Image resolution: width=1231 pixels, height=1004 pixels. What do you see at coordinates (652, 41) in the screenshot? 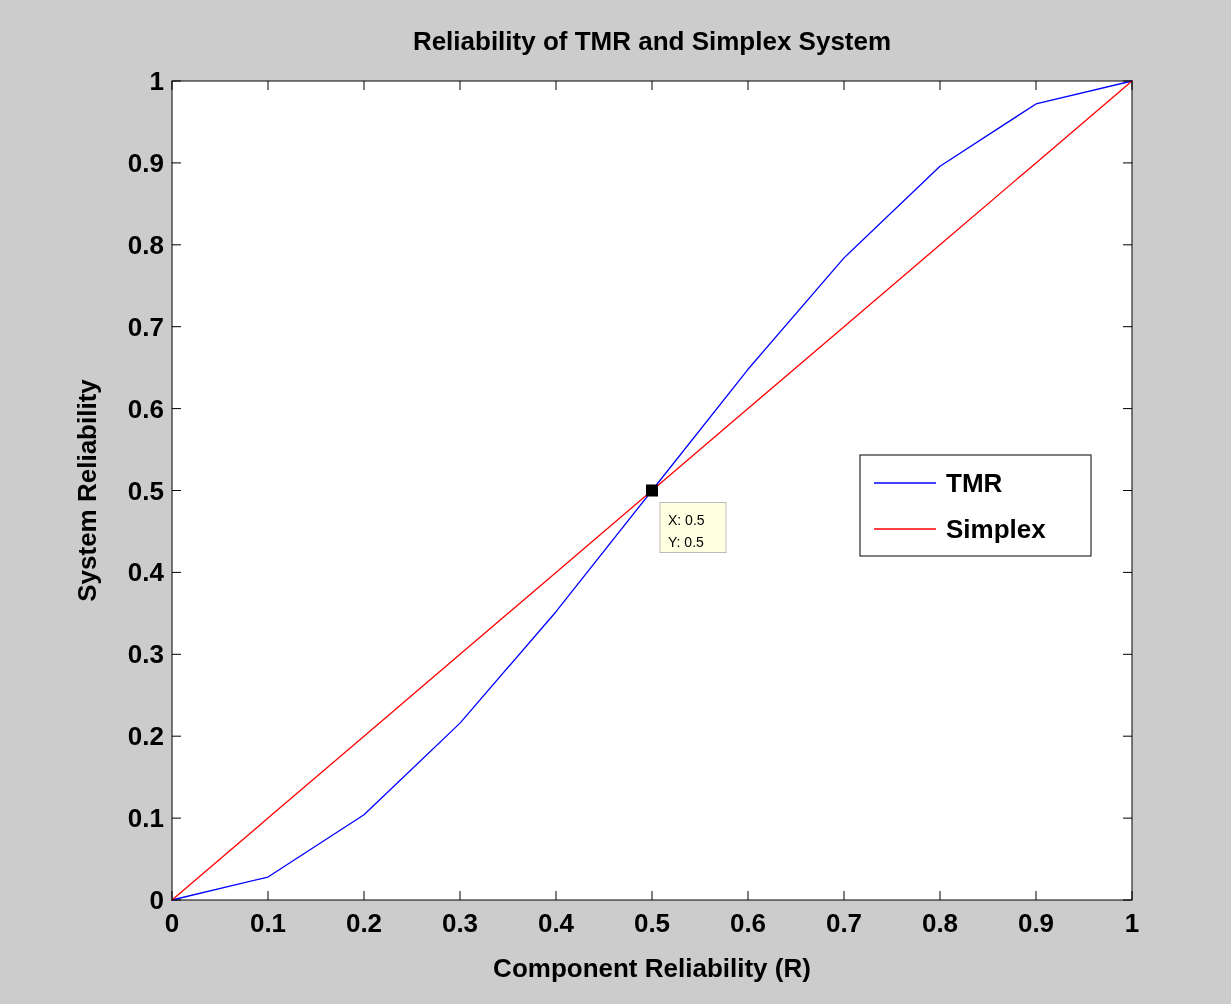
I see `chart-title: Reliability of TMR and Simplex System` at bounding box center [652, 41].